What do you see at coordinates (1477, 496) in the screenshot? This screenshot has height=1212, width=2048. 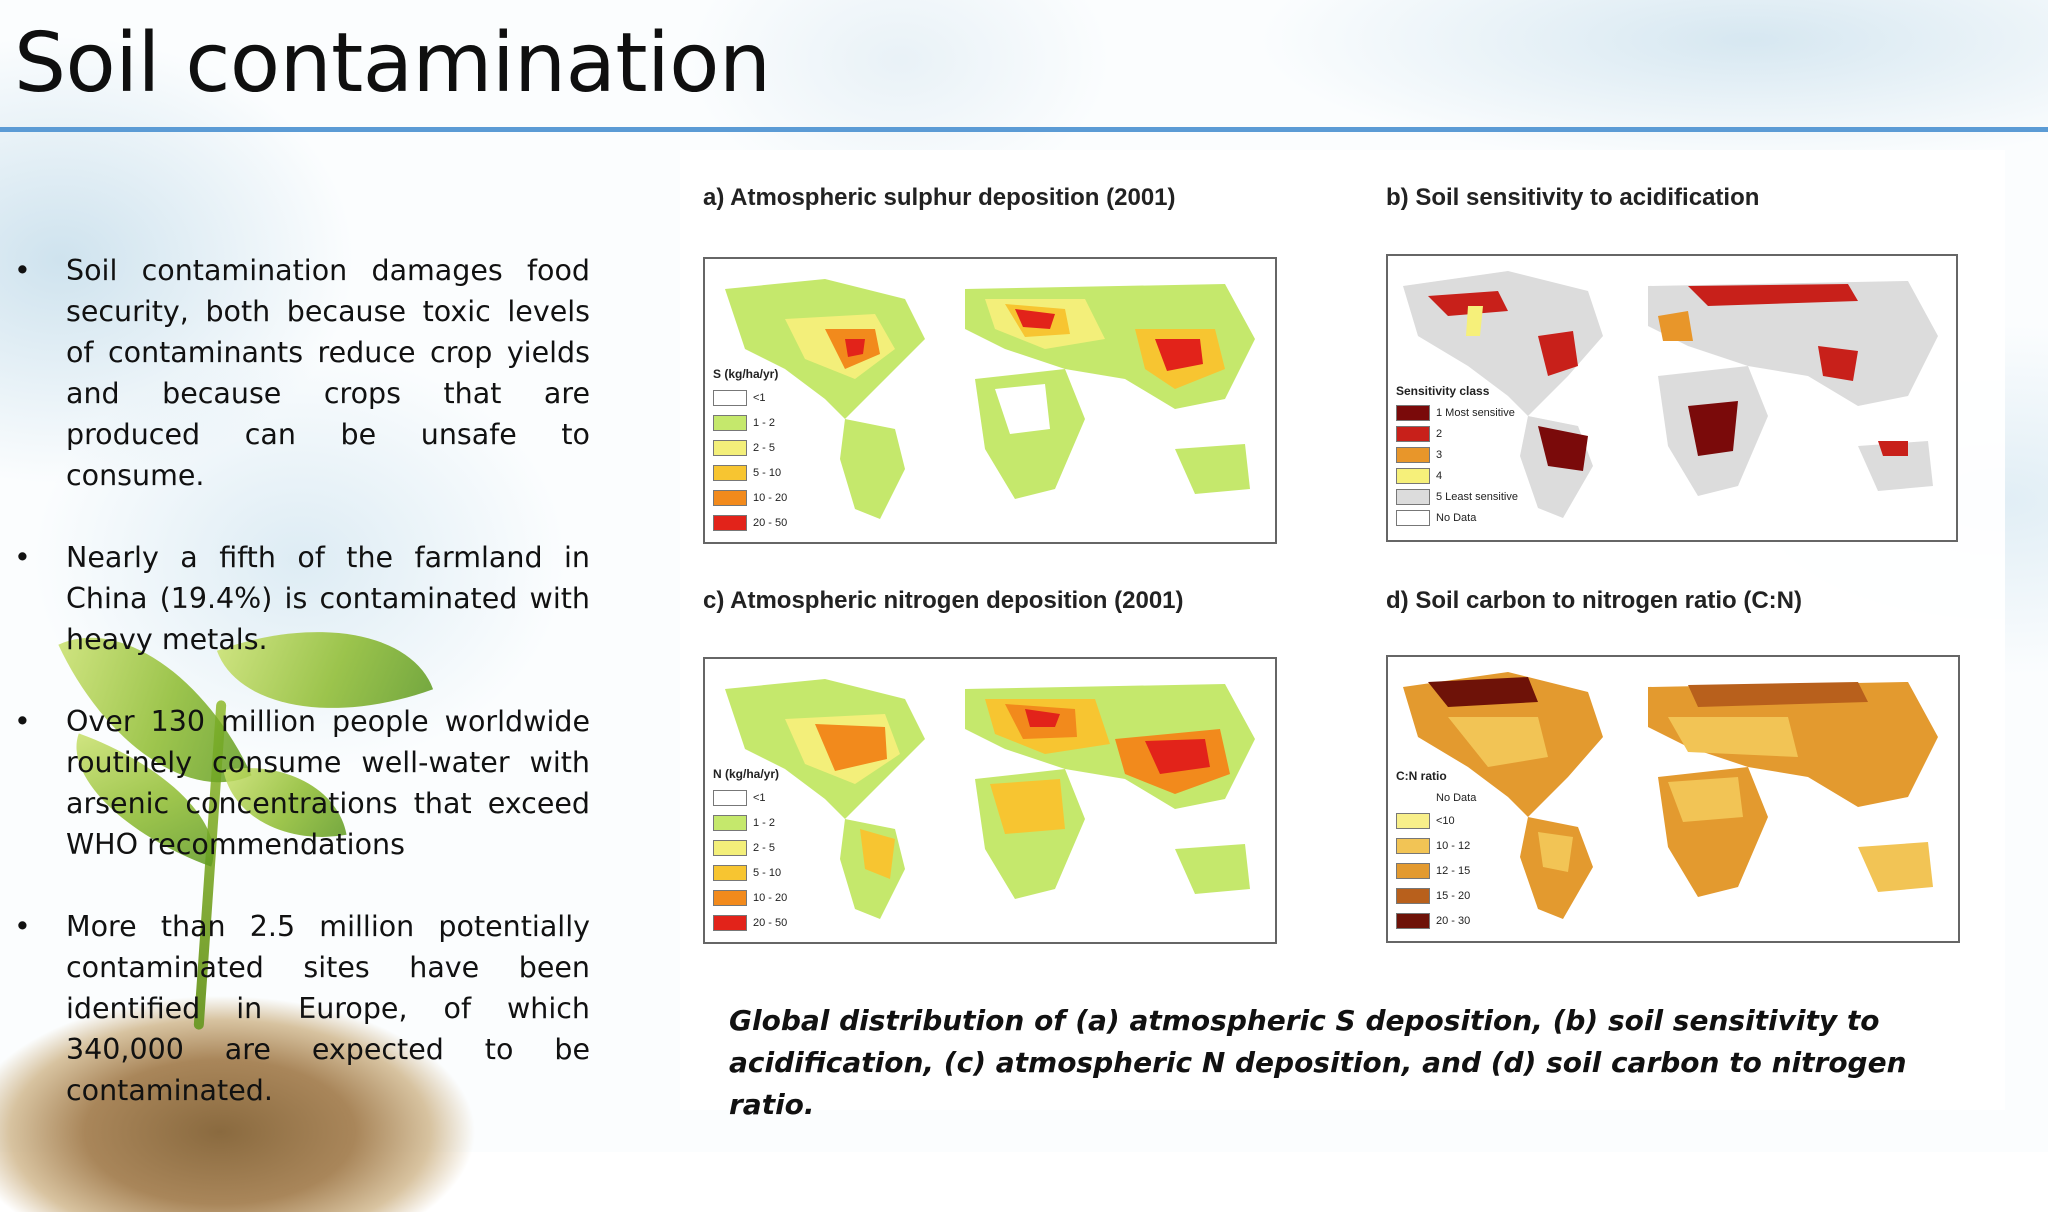 I see `legend-label: 5 Least sensitive` at bounding box center [1477, 496].